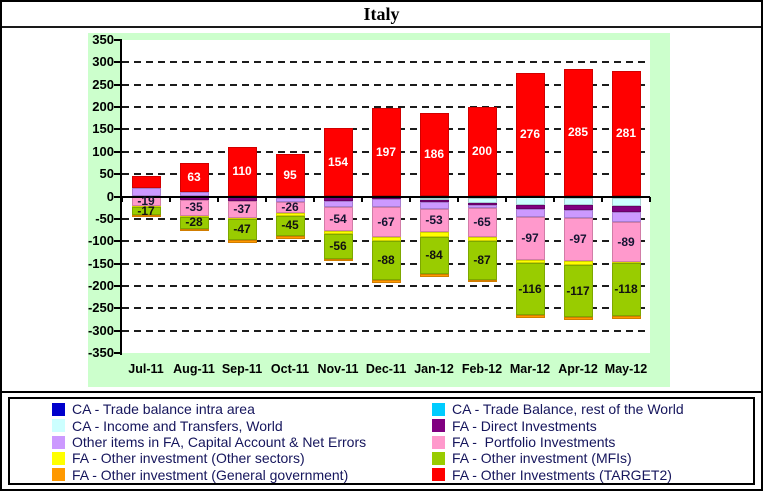 This screenshot has width=763, height=491. Describe the element at coordinates (100, 330) in the screenshot. I see `y-tick-label: -300` at that location.